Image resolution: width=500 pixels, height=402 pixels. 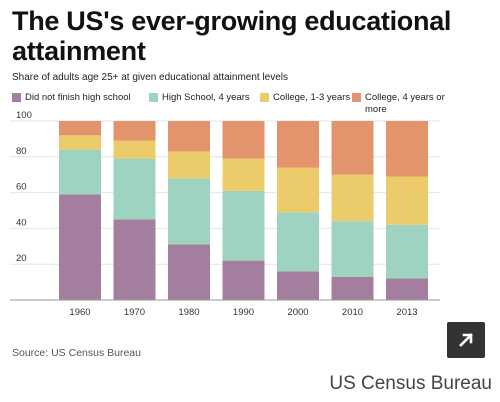 I want to click on legend-item-high-school: High School, 4 years, so click(x=199, y=98).